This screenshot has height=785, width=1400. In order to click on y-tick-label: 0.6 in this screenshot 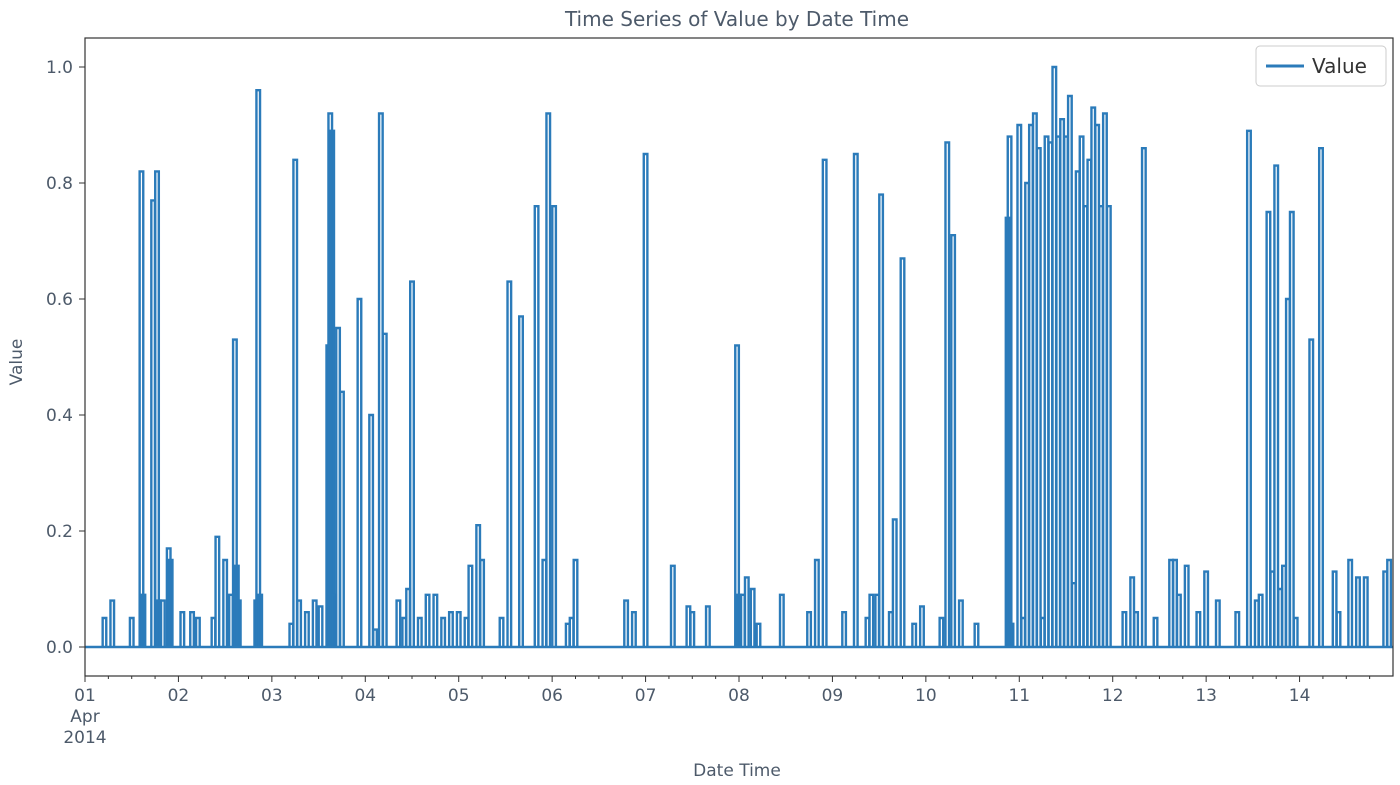, I will do `click(59, 300)`.